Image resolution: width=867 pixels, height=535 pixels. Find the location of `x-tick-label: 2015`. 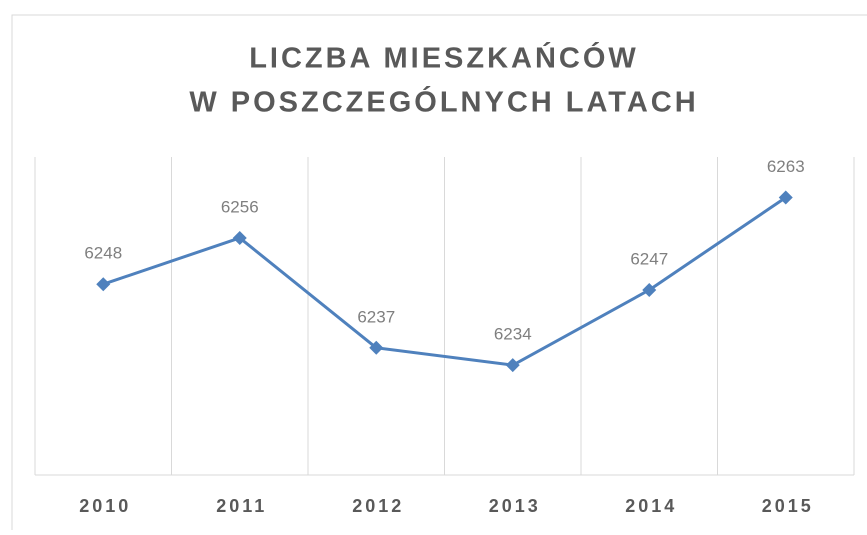

x-tick-label: 2015 is located at coordinates (788, 506).